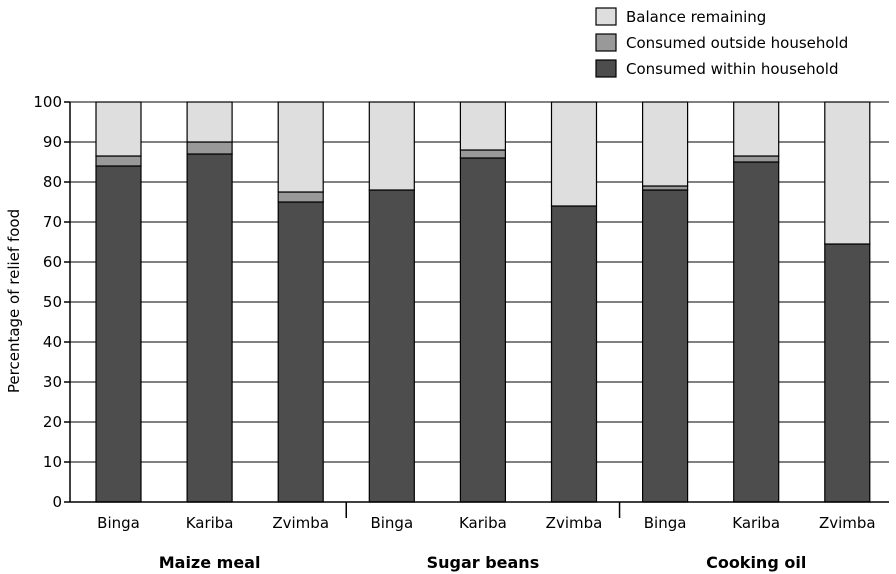 The height and width of the screenshot is (574, 896). I want to click on legend-label: Consumed within household, so click(732, 69).